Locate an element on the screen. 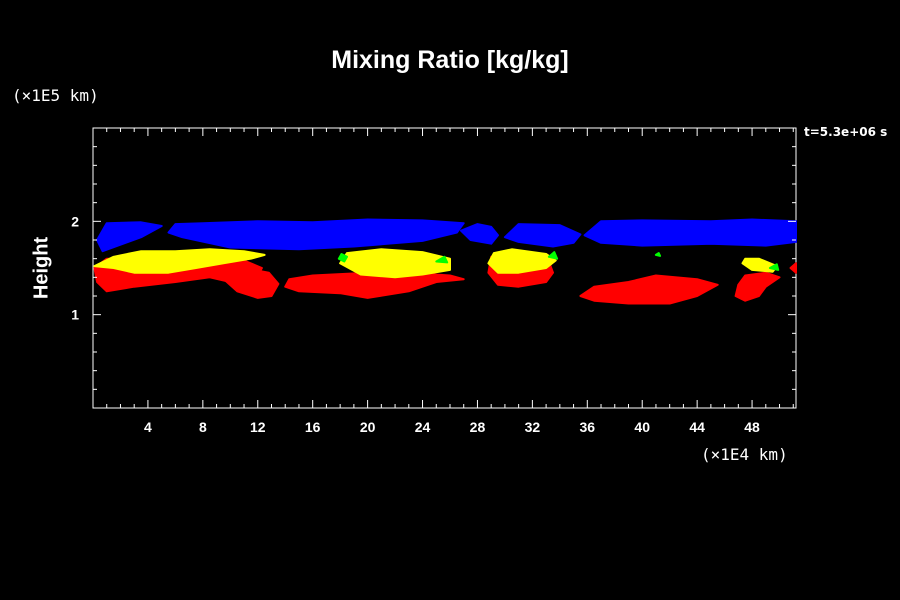 The image size is (900, 600). x-unit-label: (×1E4 km) is located at coordinates (744, 454).